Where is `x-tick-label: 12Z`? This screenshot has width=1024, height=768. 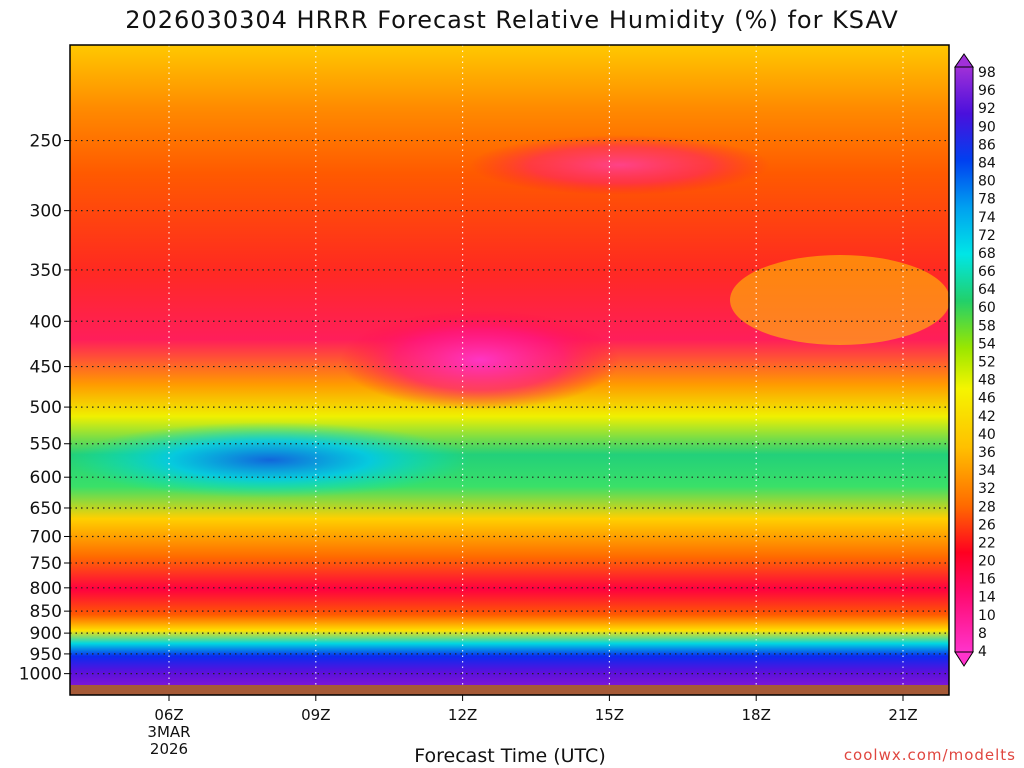 x-tick-label: 12Z is located at coordinates (462, 715).